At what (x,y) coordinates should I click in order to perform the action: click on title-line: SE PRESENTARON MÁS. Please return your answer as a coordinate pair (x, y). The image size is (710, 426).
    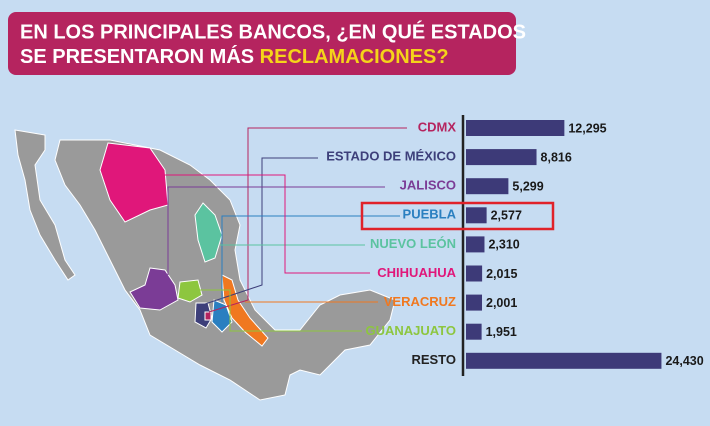
    Looking at the image, I should click on (137, 56).